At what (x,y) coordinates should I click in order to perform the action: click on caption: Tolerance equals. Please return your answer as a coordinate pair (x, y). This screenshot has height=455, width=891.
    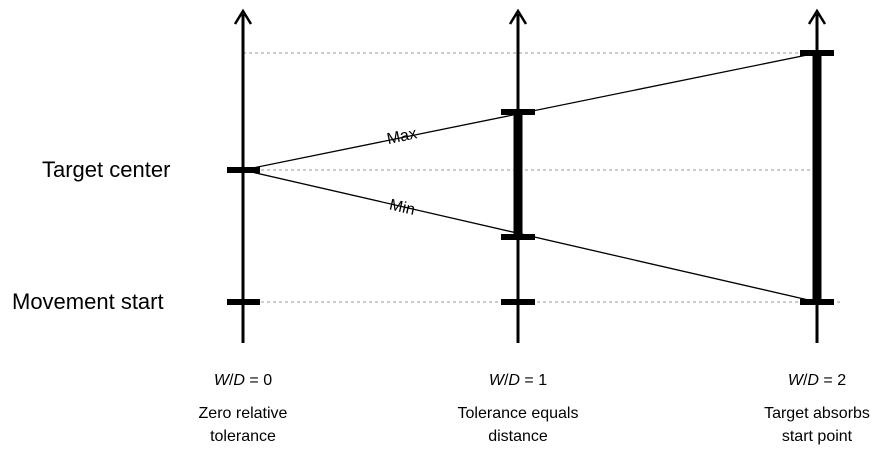
    Looking at the image, I should click on (518, 413).